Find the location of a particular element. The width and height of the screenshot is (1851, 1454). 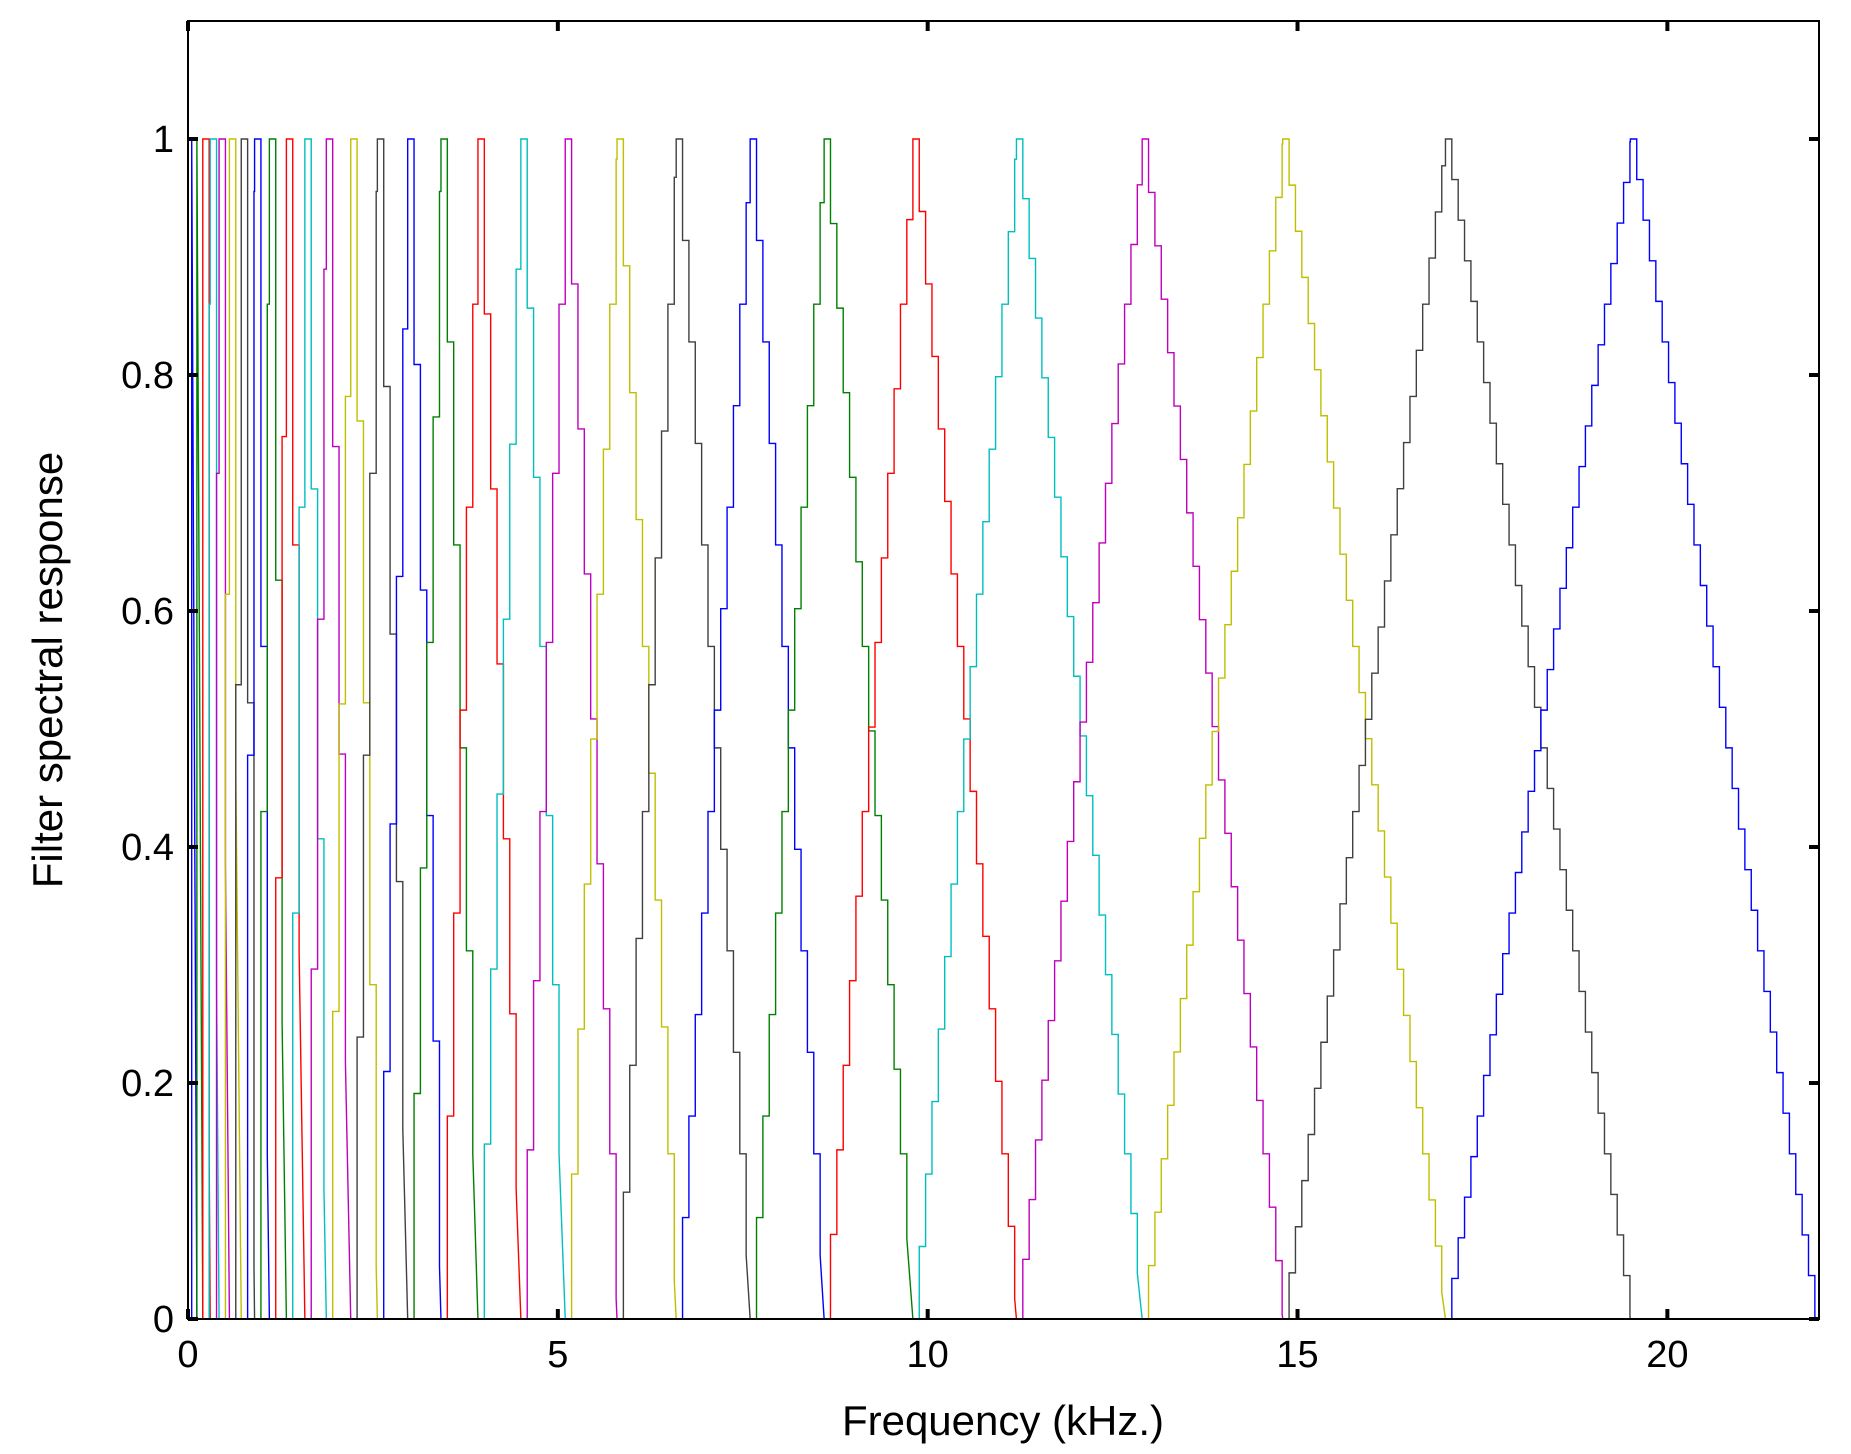

y-tick-label-1: 0.2 is located at coordinates (147, 1084).